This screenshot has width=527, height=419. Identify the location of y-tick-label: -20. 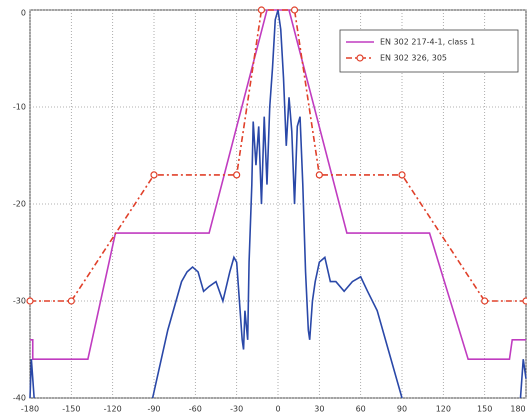
(19, 204).